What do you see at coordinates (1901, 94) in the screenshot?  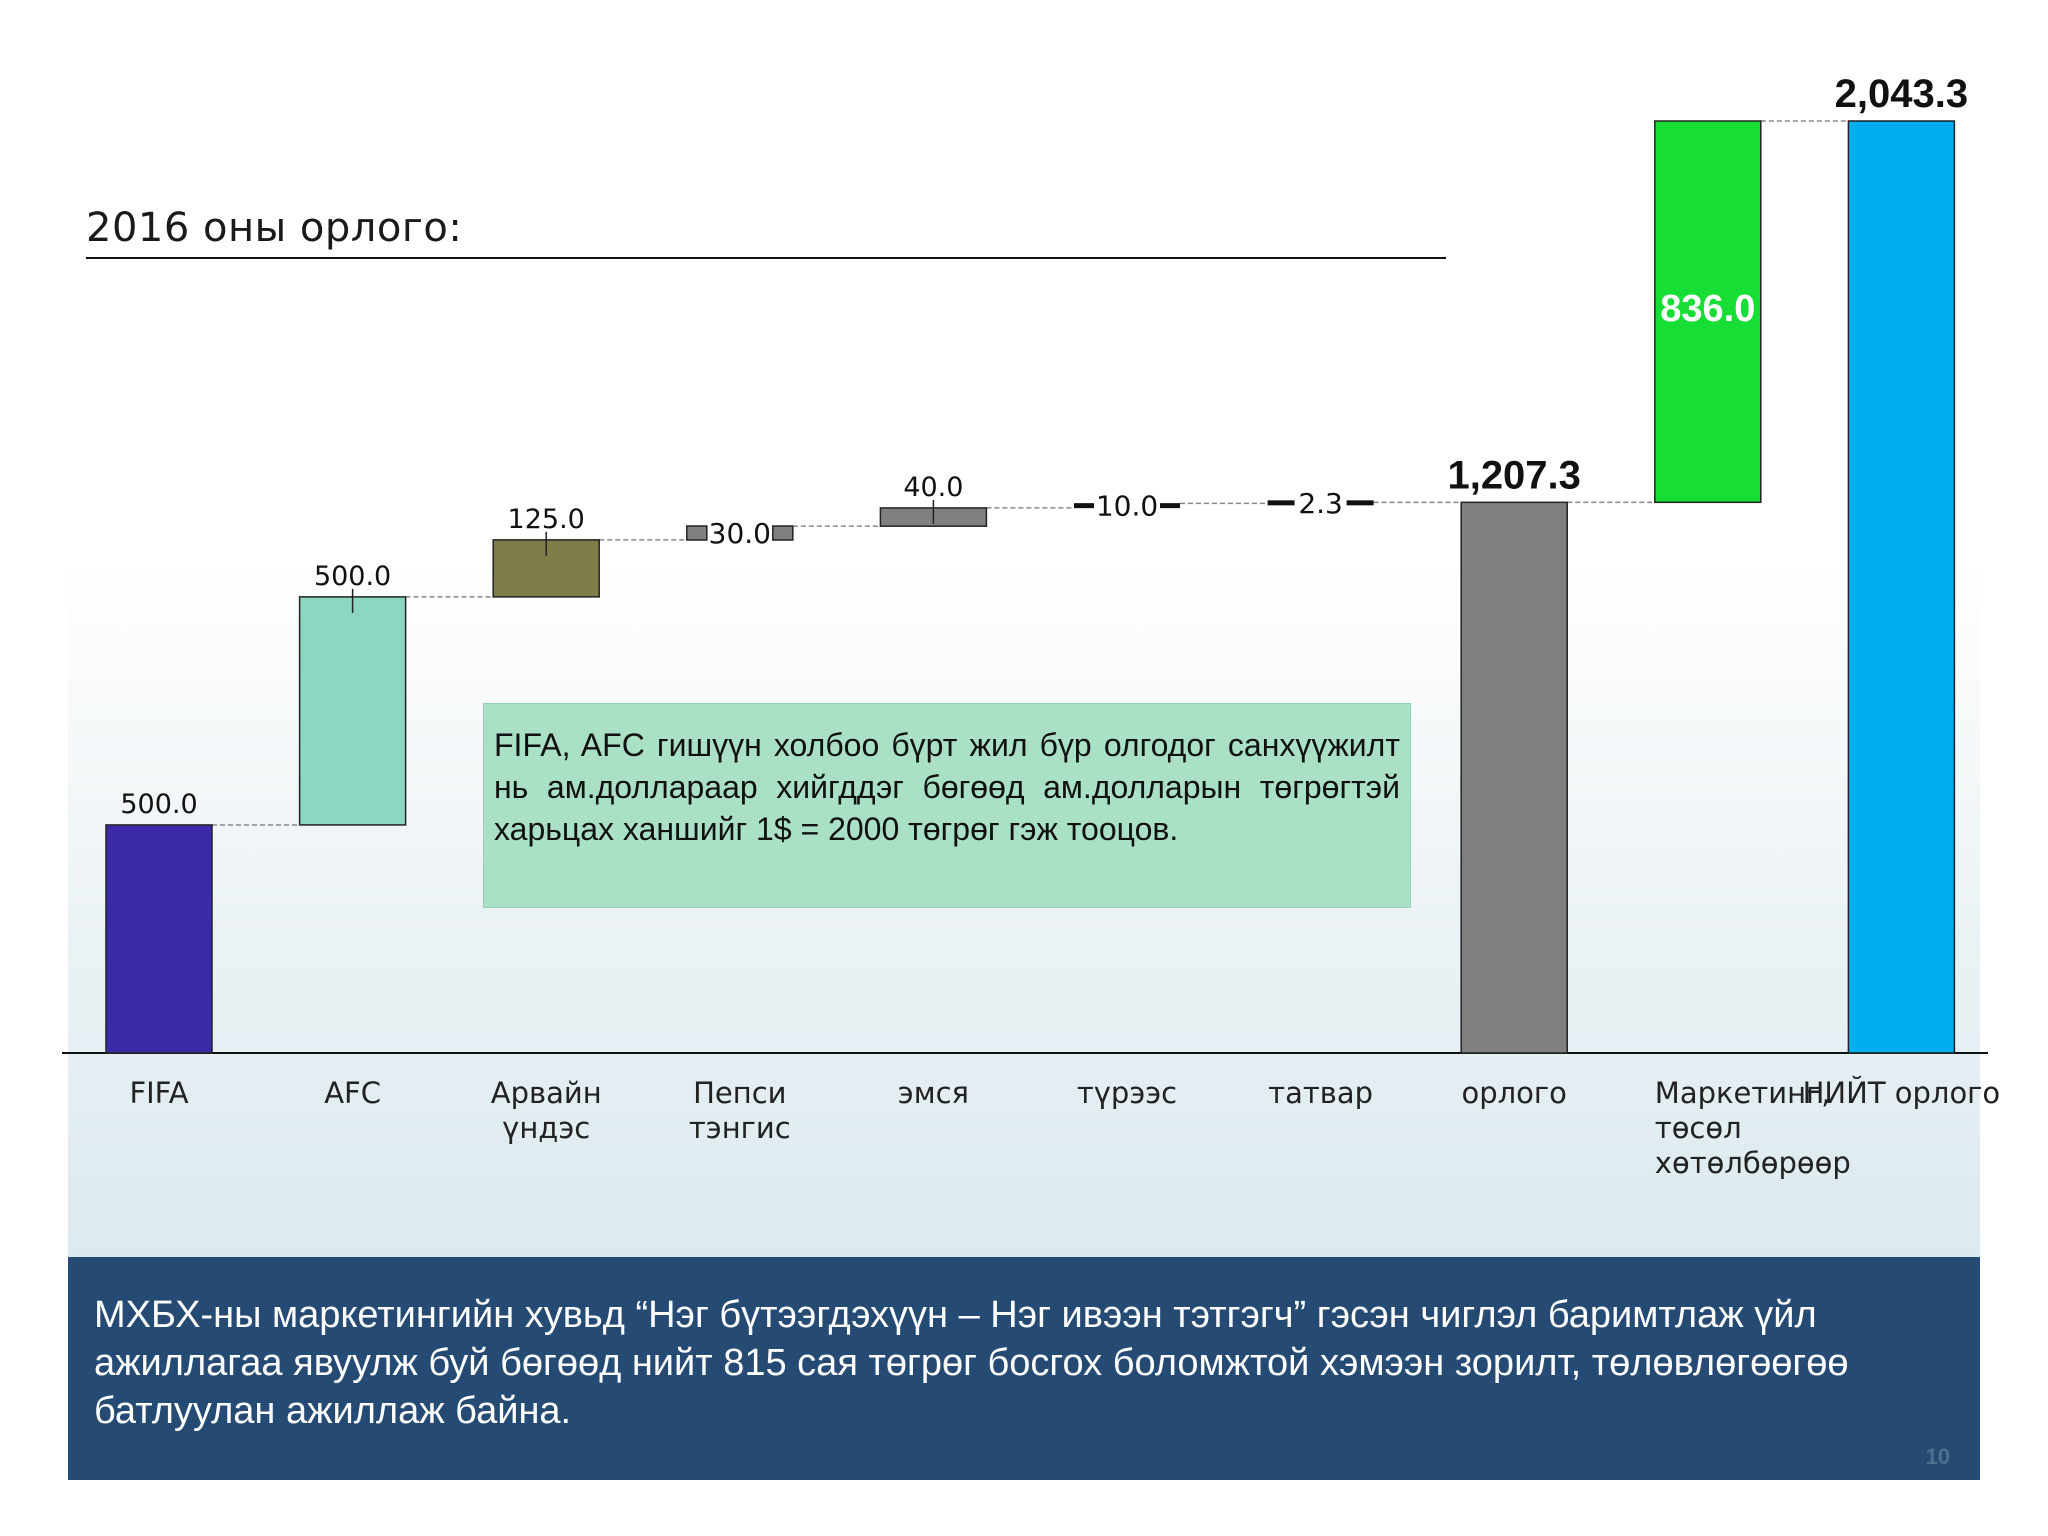 I see `value-label: 2,043.3` at bounding box center [1901, 94].